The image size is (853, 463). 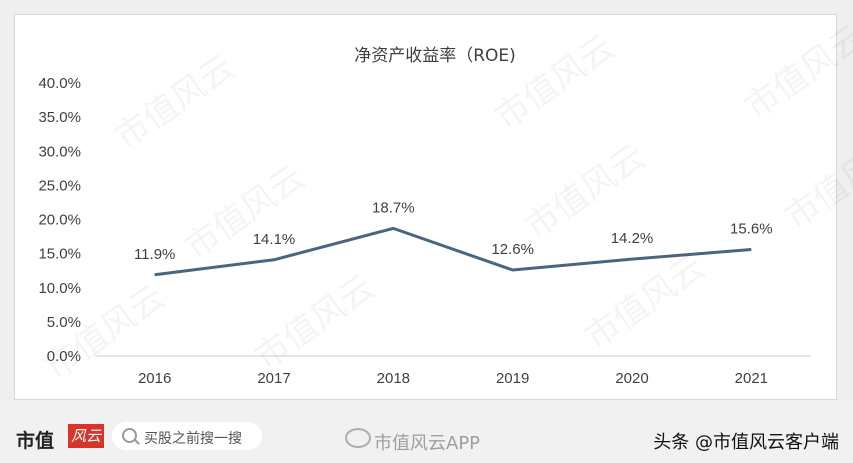 What do you see at coordinates (59, 254) in the screenshot?
I see `y-tick-label: 15.0%` at bounding box center [59, 254].